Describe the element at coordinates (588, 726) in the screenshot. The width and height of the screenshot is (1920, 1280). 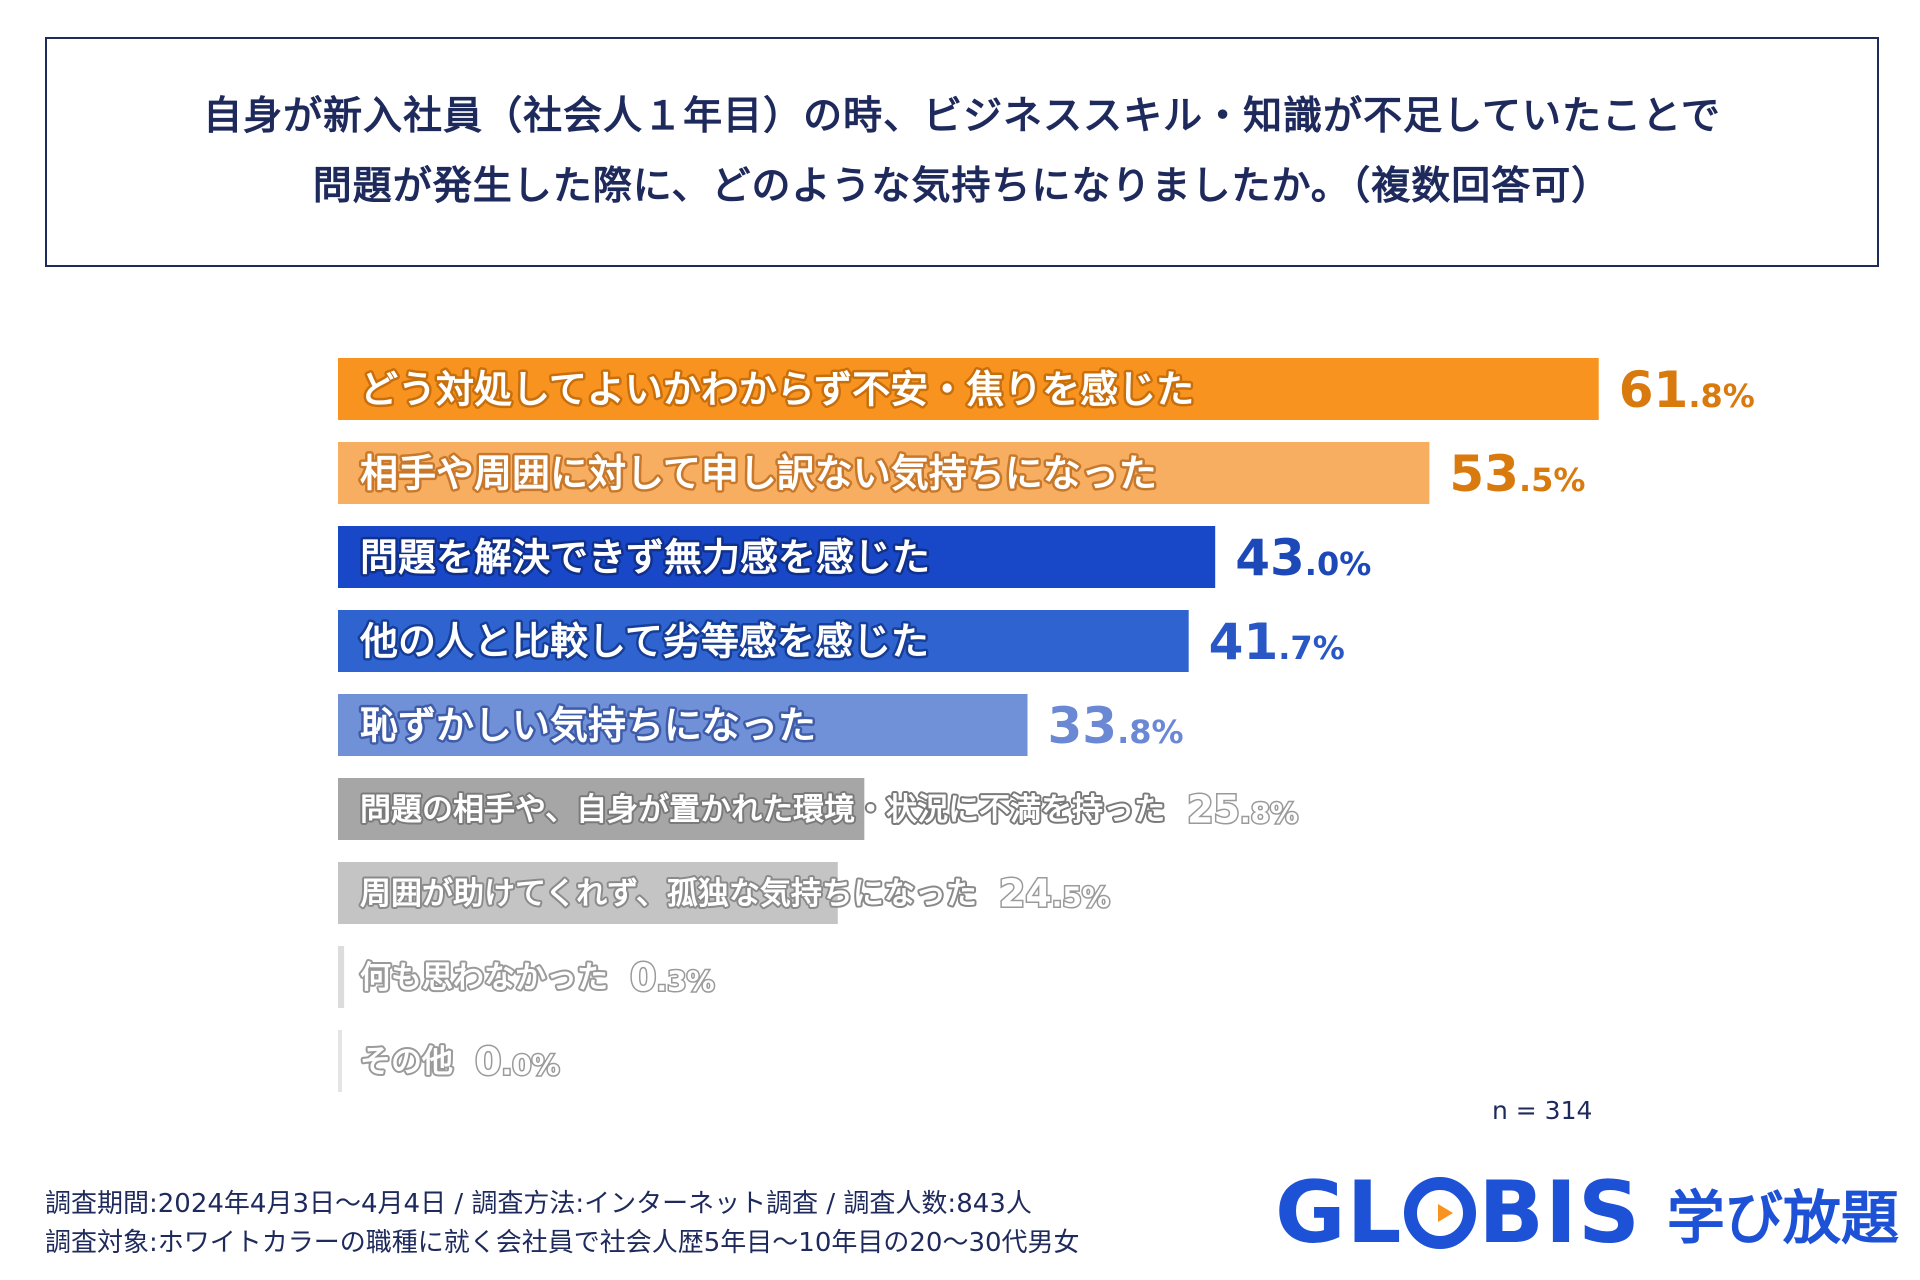
I see `category-label-5: 恥ずかしい気持ちになった` at that location.